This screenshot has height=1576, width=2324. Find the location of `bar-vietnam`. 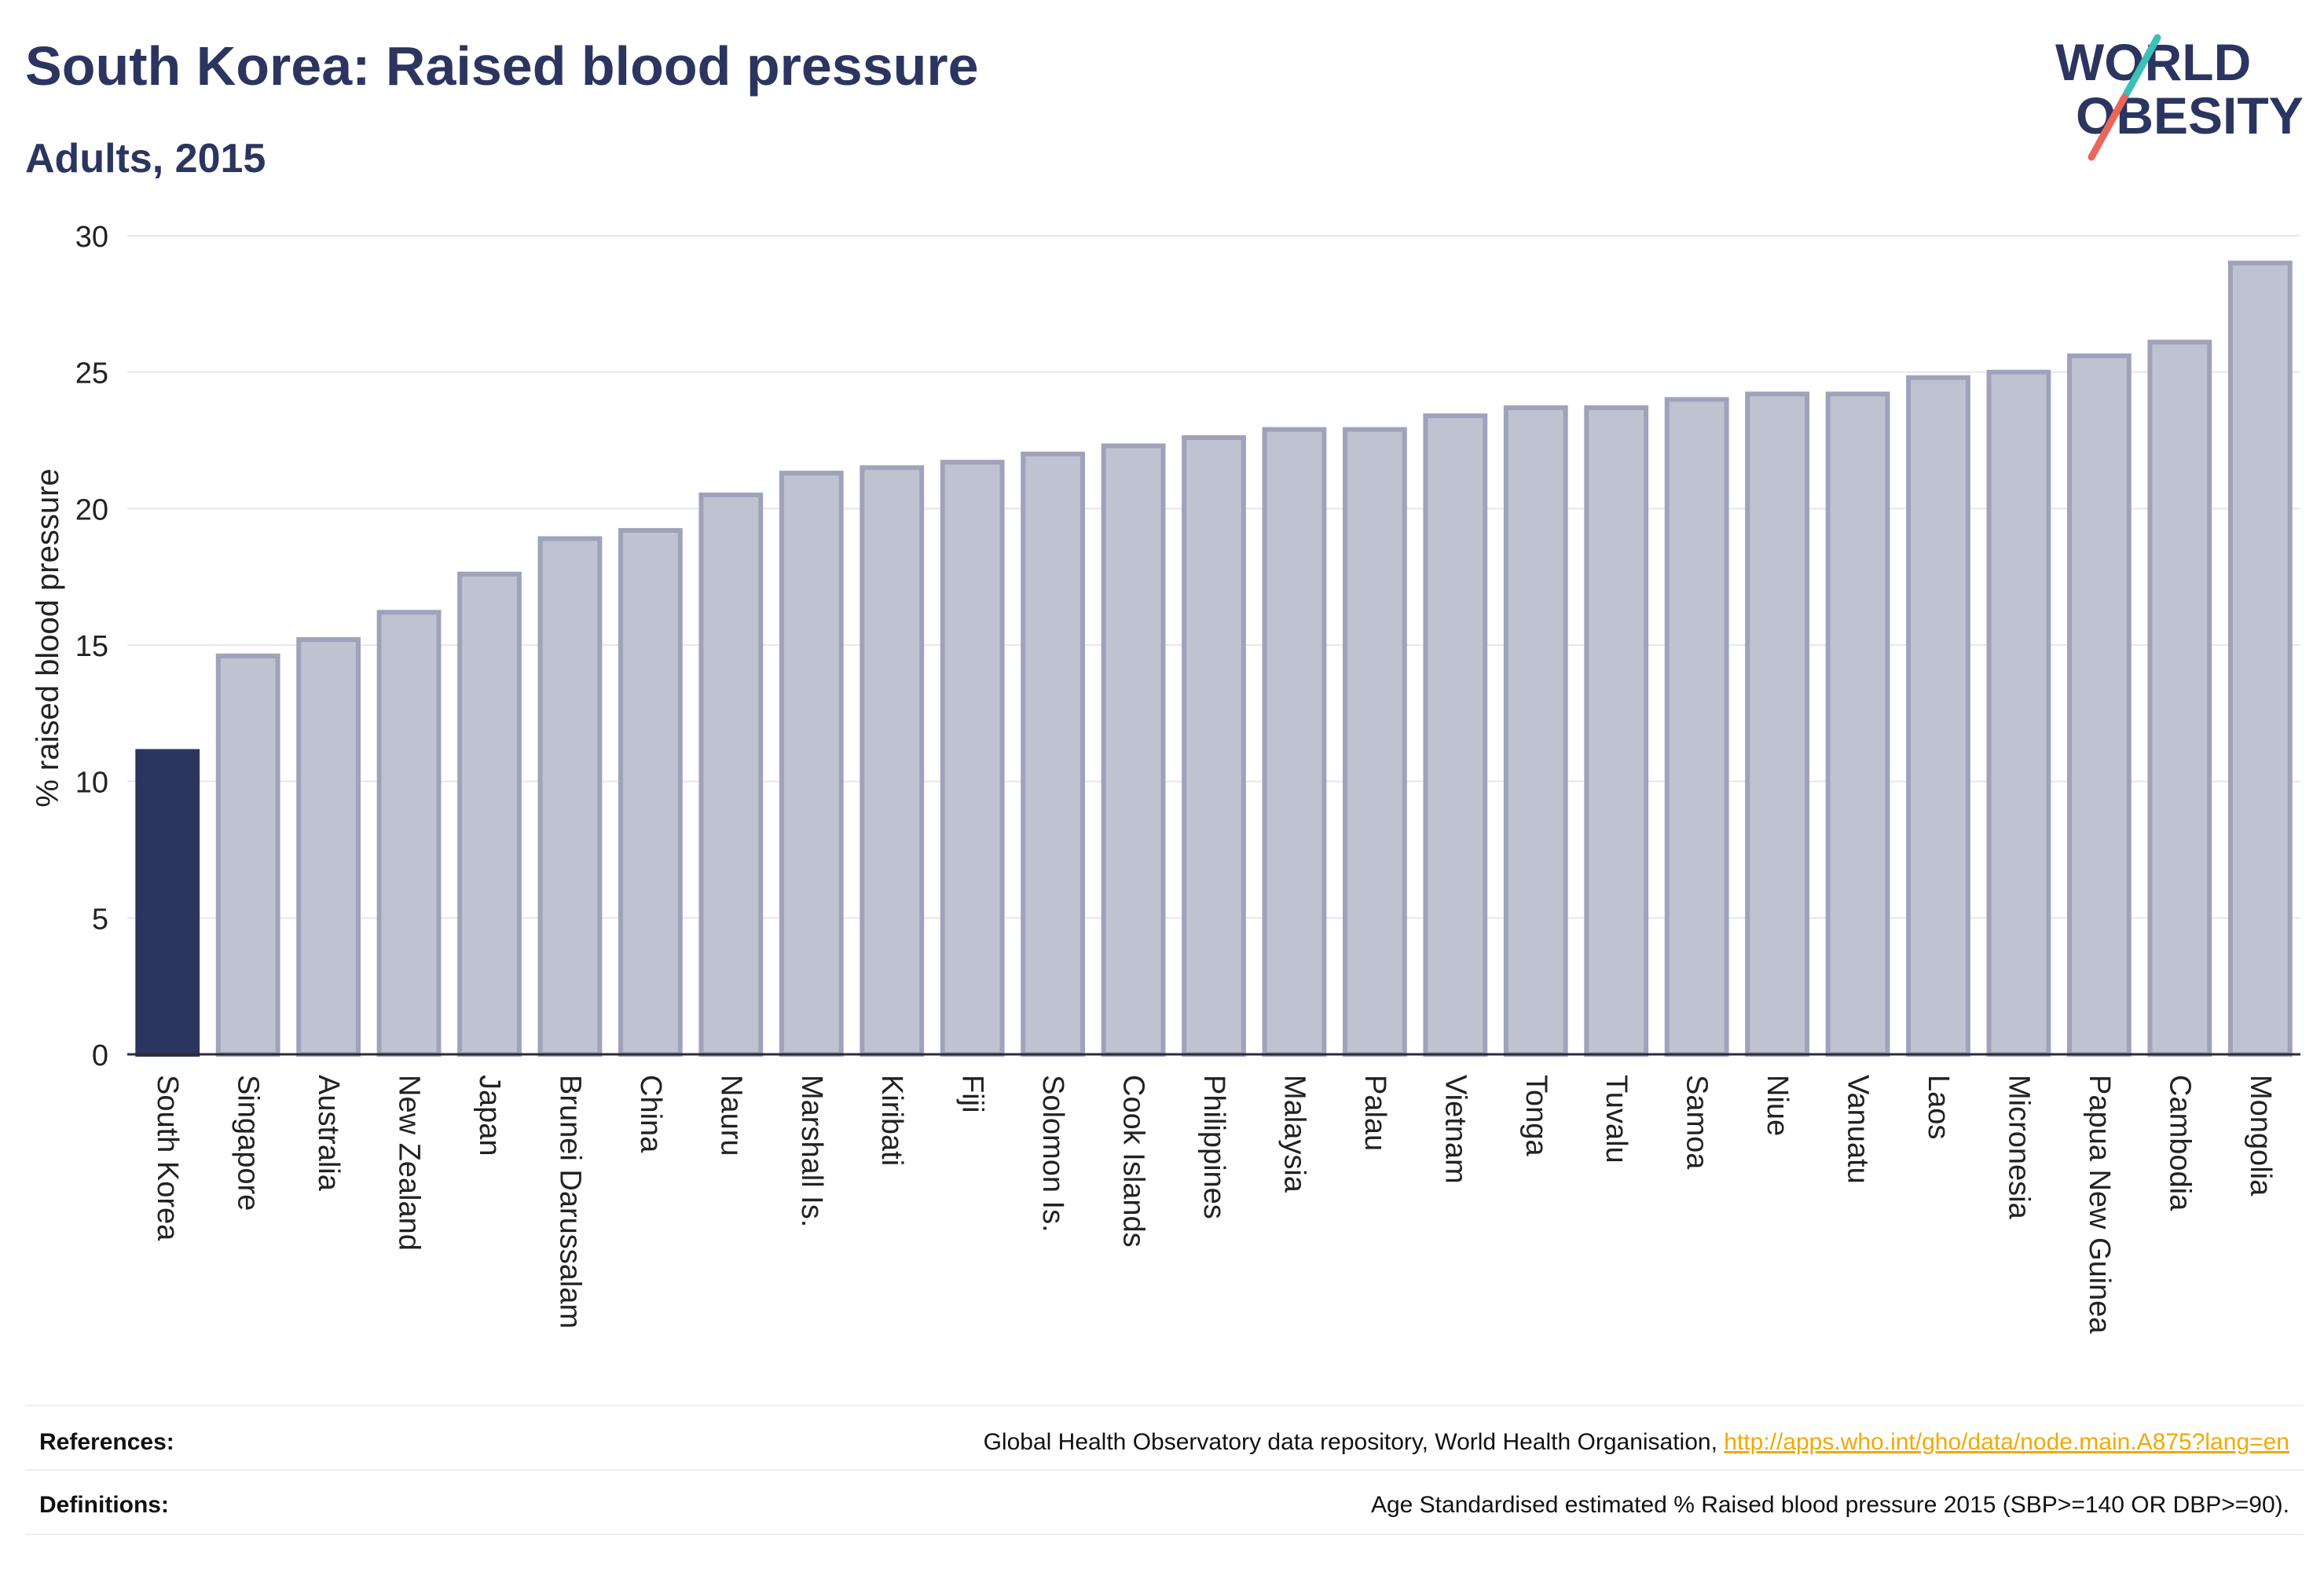

bar-vietnam is located at coordinates (1455, 735).